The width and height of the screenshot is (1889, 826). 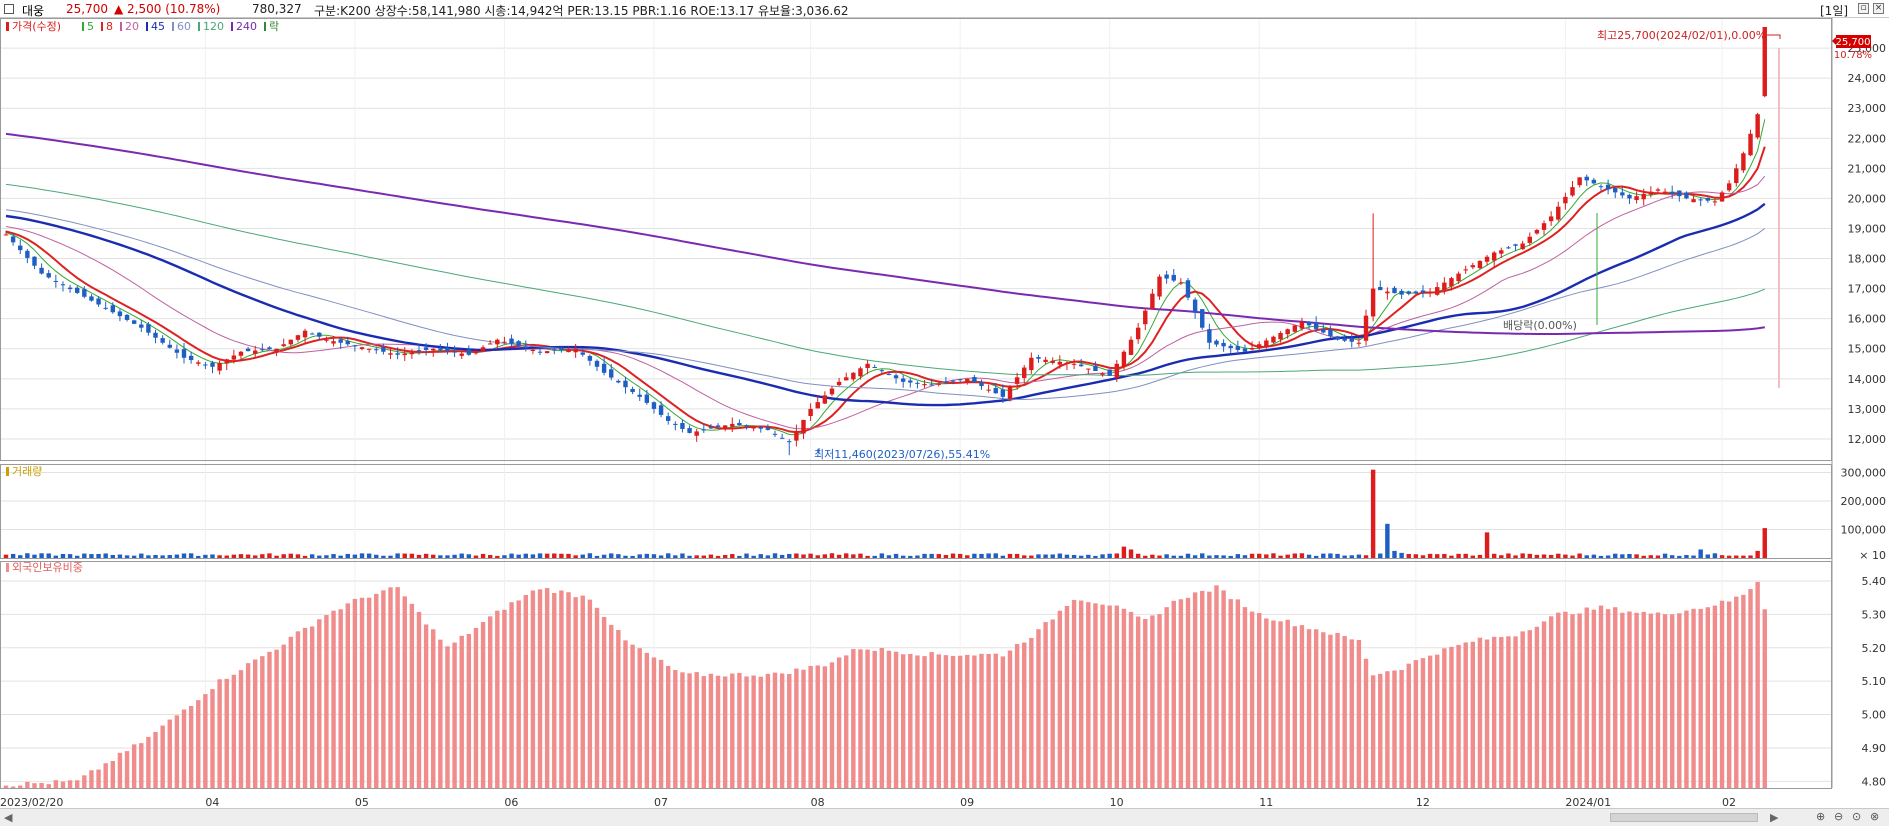 What do you see at coordinates (1834, 11) in the screenshot?
I see `period-selector: [1일]` at bounding box center [1834, 11].